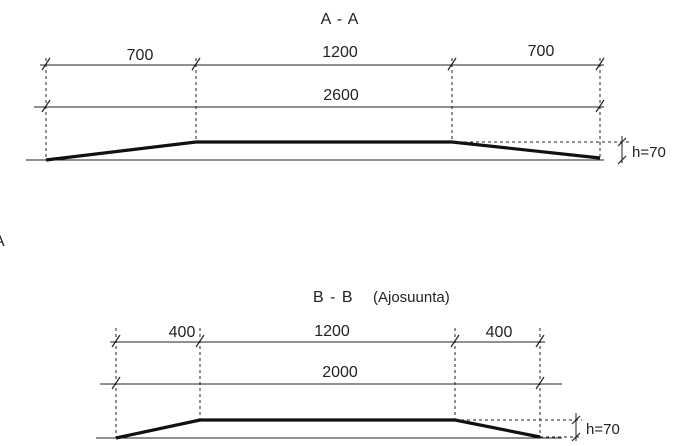 The width and height of the screenshot is (674, 446). Describe the element at coordinates (328, 429) in the screenshot. I see `bb-bump-profile` at that location.